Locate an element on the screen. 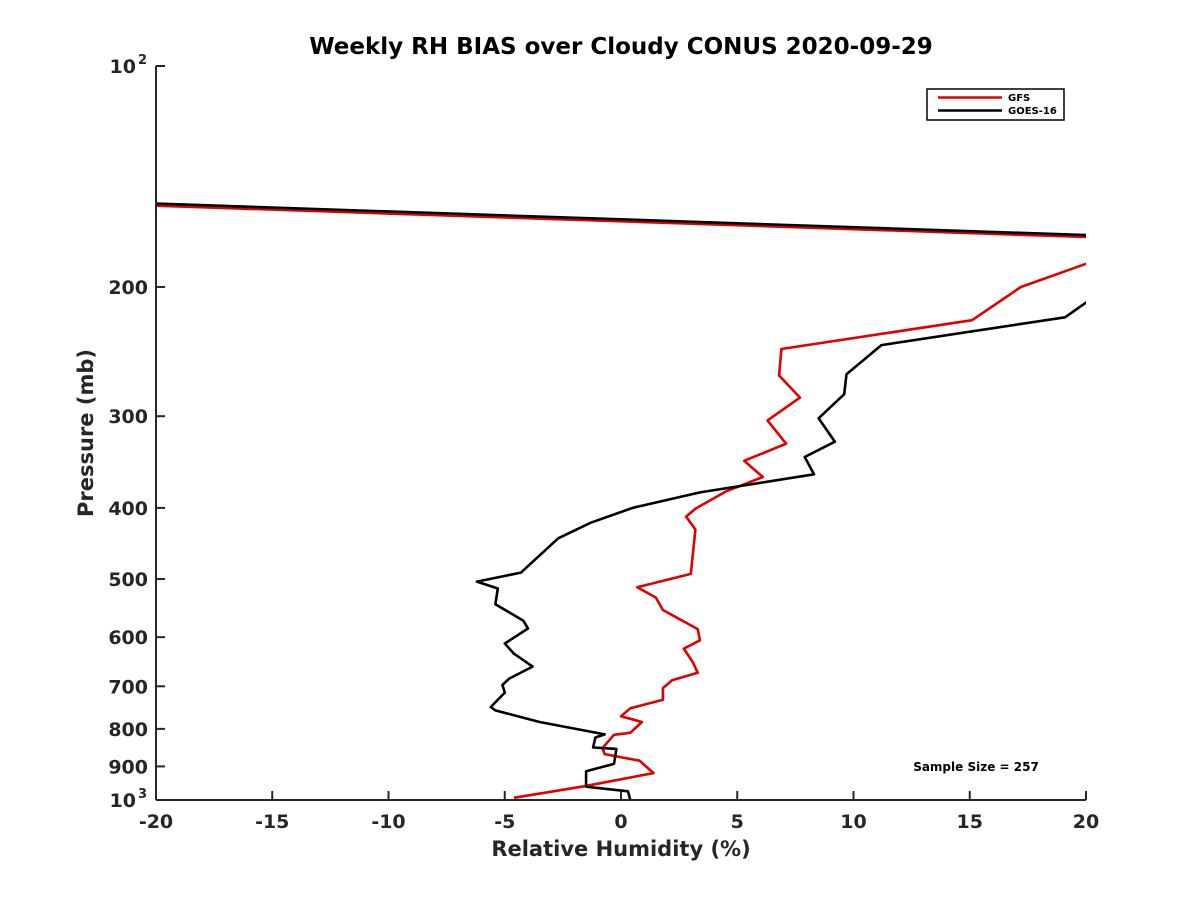 The width and height of the screenshot is (1200, 900). y-tick-label: 800 is located at coordinates (128, 730).